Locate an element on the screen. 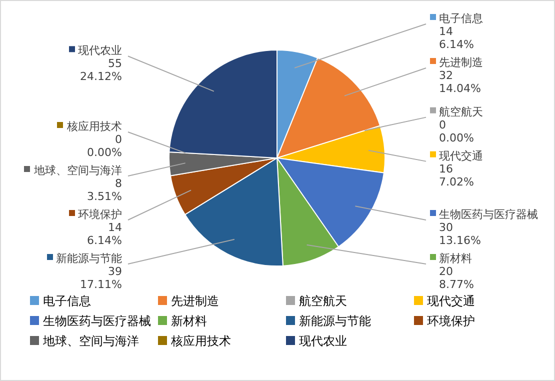  legend-label: 地球、空间与海洋 is located at coordinates (77, 170).